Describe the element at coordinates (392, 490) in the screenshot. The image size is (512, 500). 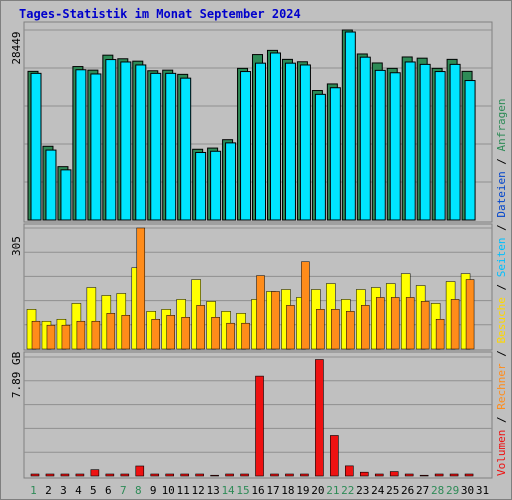
I see `x-tick-label: 25` at that location.